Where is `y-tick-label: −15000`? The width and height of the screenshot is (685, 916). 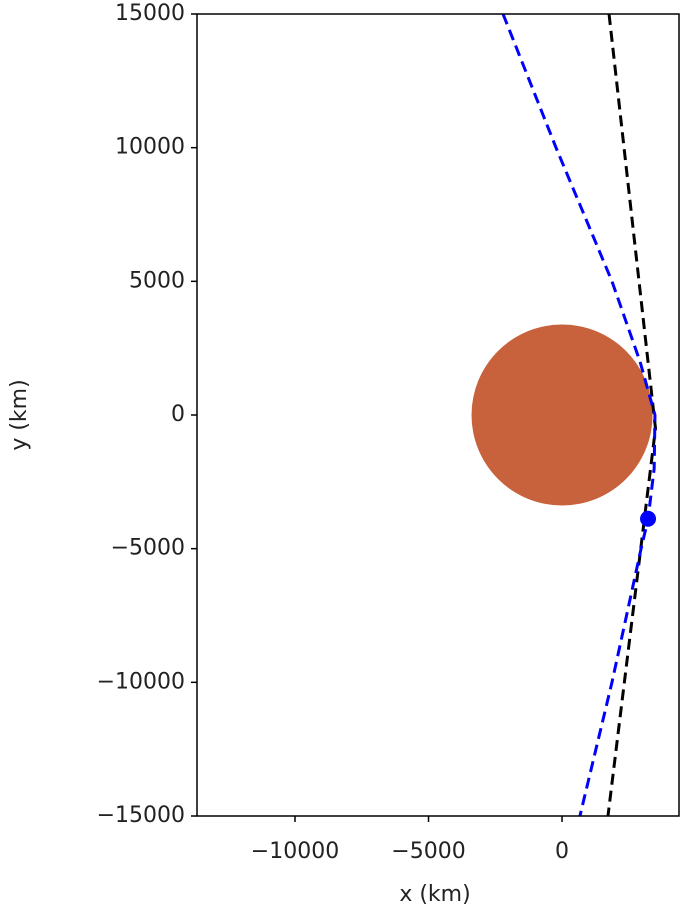
y-tick-label: −15000 is located at coordinates (141, 815).